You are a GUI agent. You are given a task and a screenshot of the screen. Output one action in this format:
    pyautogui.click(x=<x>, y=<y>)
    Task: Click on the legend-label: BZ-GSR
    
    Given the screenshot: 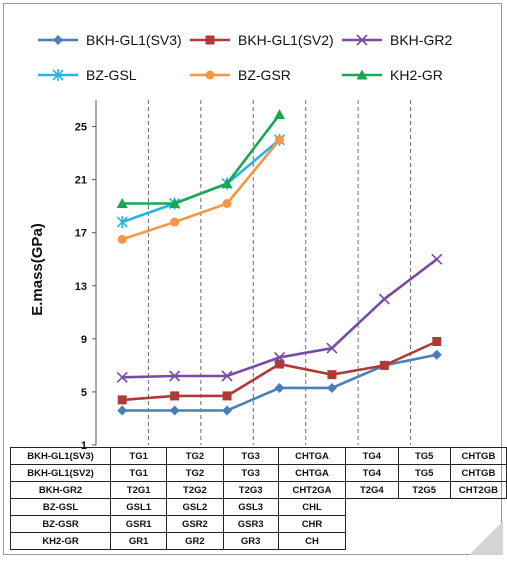 What is the action you would take?
    pyautogui.click(x=264, y=75)
    